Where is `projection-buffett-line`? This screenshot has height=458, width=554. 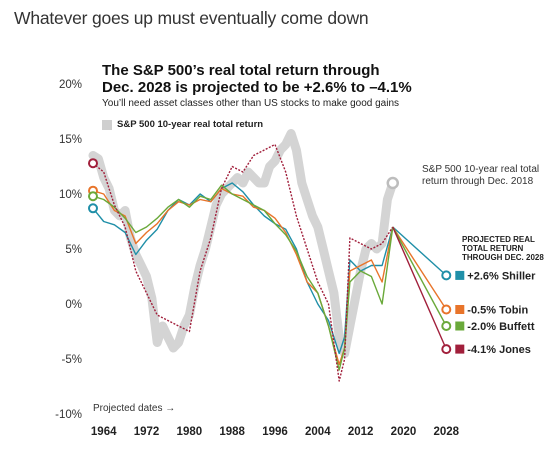 projection-buffett-line is located at coordinates (419, 276).